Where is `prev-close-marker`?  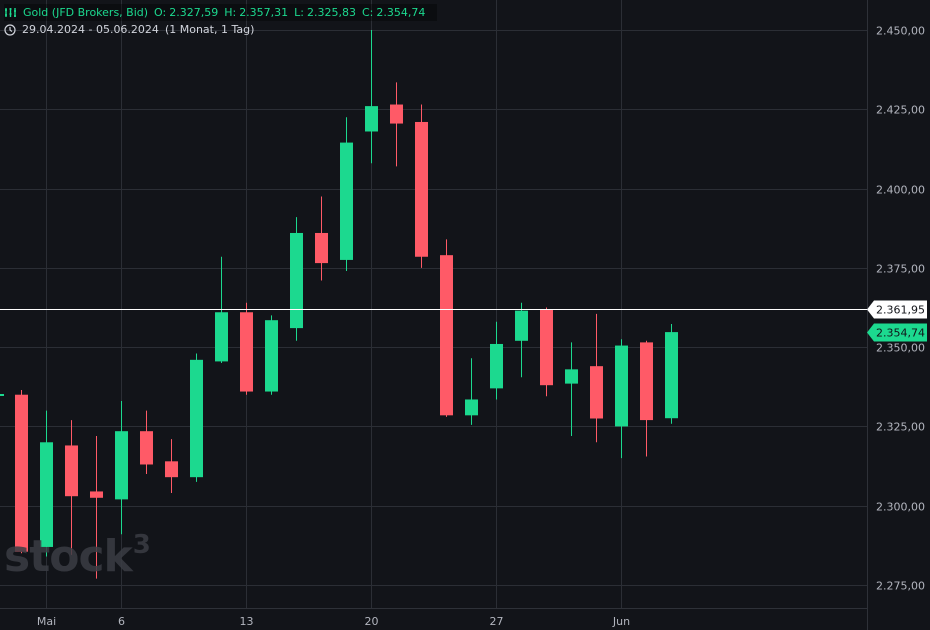 prev-close-marker is located at coordinates (2, 395).